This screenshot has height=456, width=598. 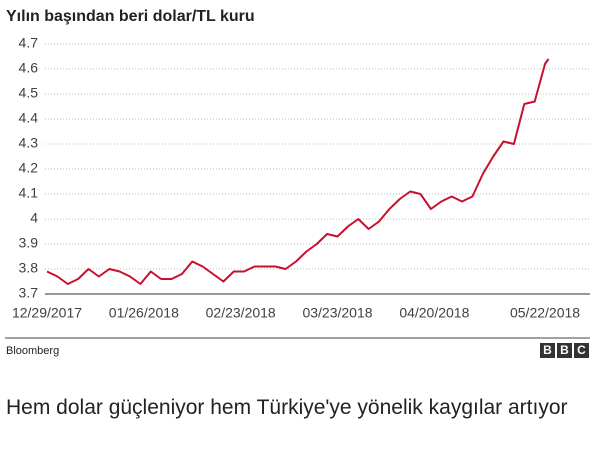 I want to click on x-tick-label: 05/22/2018, so click(x=545, y=313).